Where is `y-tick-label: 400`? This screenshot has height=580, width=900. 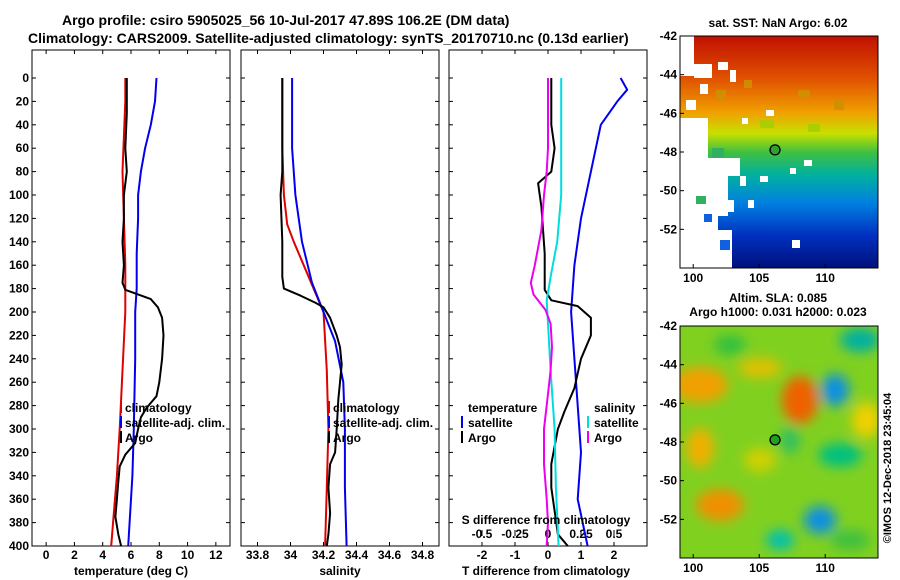 y-tick-label: 400 is located at coordinates (19, 546).